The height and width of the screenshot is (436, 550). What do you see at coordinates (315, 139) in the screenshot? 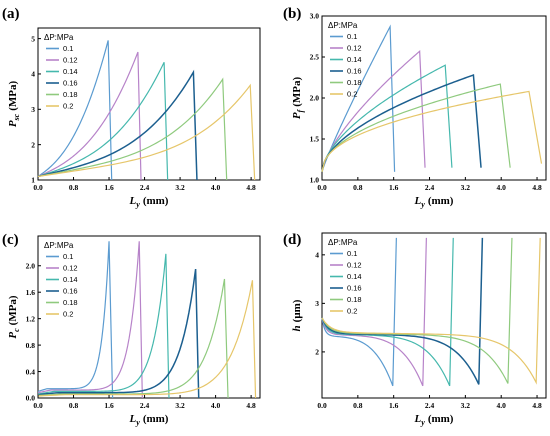
I see `y-tick-label: 1.5` at bounding box center [315, 139].